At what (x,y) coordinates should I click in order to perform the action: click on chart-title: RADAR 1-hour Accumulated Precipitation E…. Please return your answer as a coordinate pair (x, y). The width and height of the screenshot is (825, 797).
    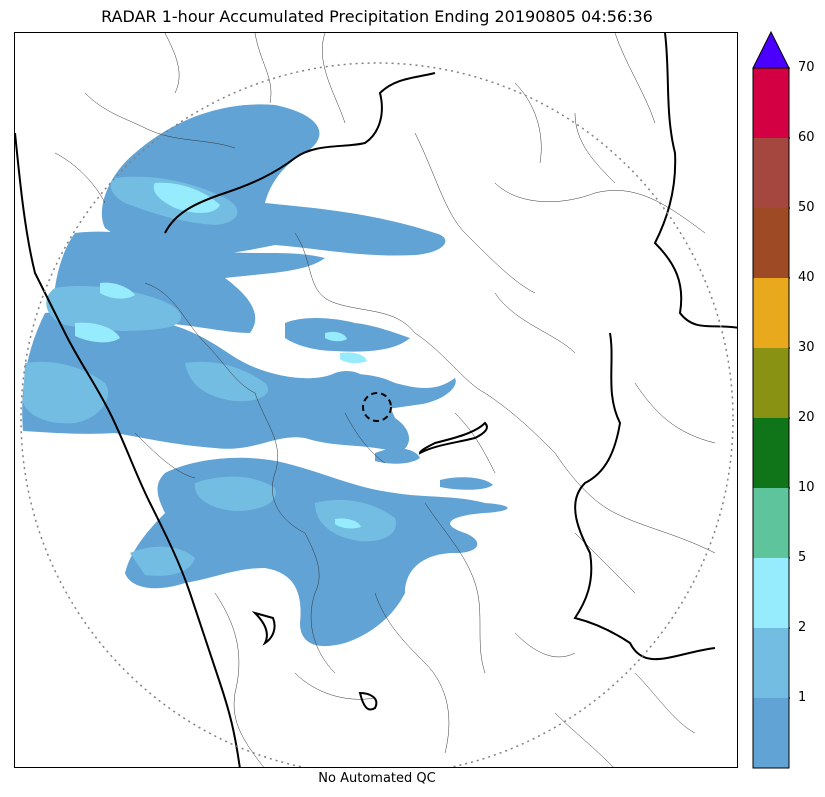
    Looking at the image, I should click on (377, 16).